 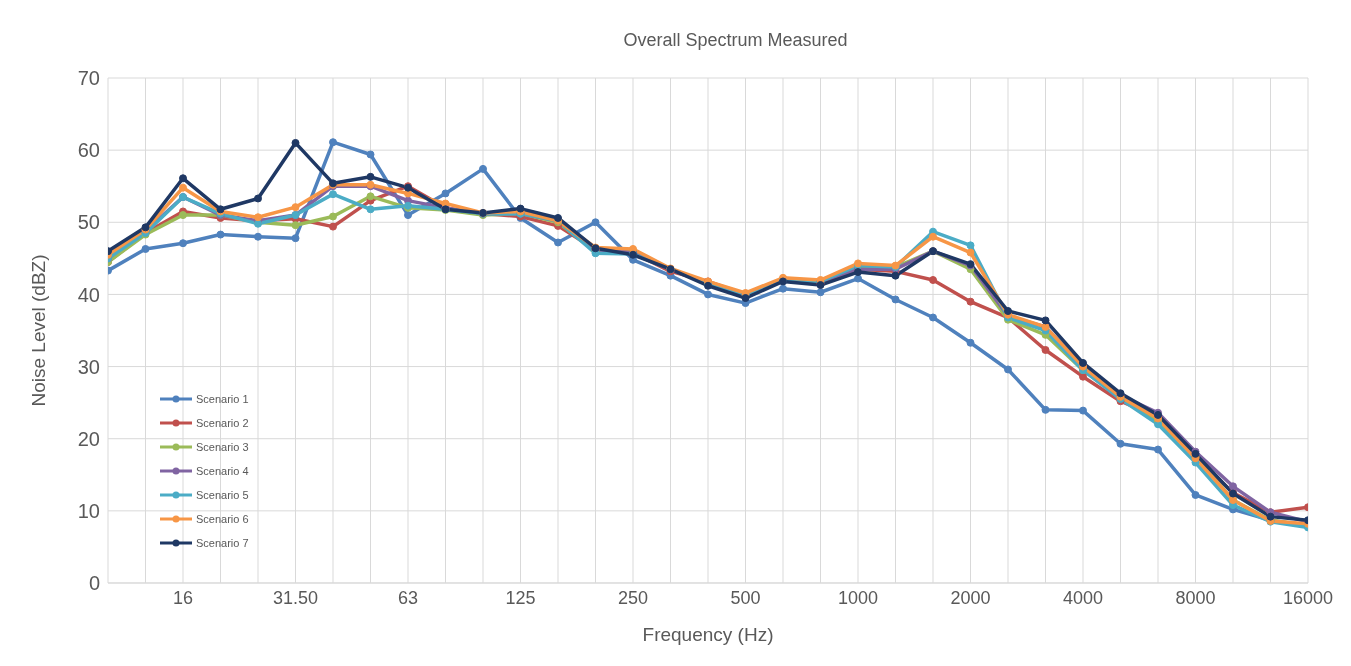 I want to click on x-axis-title: Frequency (Hz), so click(x=708, y=634).